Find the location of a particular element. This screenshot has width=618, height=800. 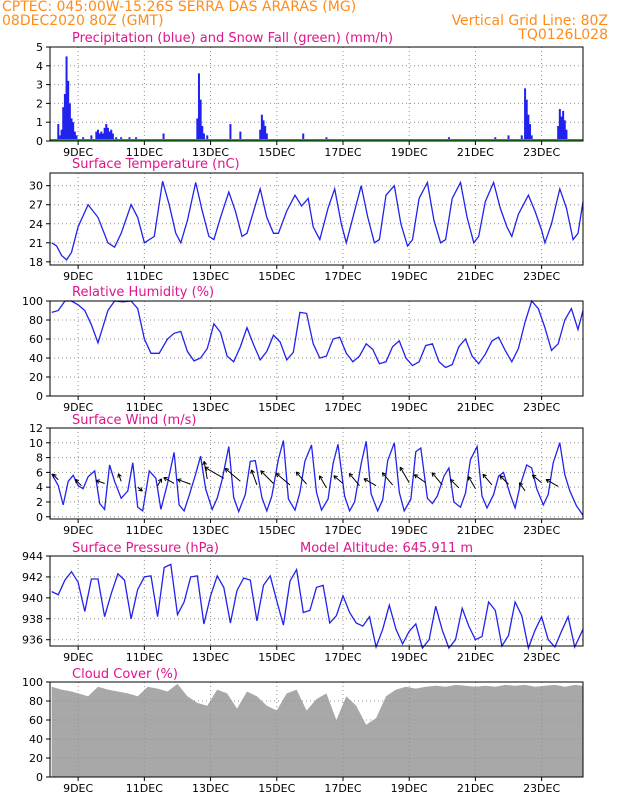

y-tick-label: 3 is located at coordinates (39, 85).